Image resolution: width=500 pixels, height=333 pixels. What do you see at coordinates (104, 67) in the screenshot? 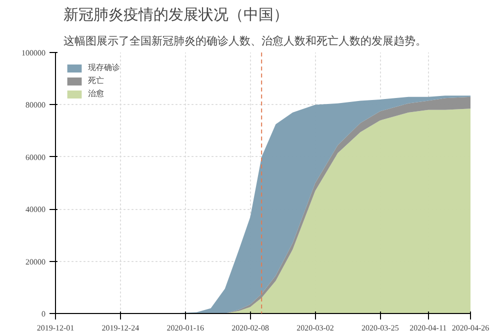
I see `legend-label: 现存确诊` at bounding box center [104, 67].